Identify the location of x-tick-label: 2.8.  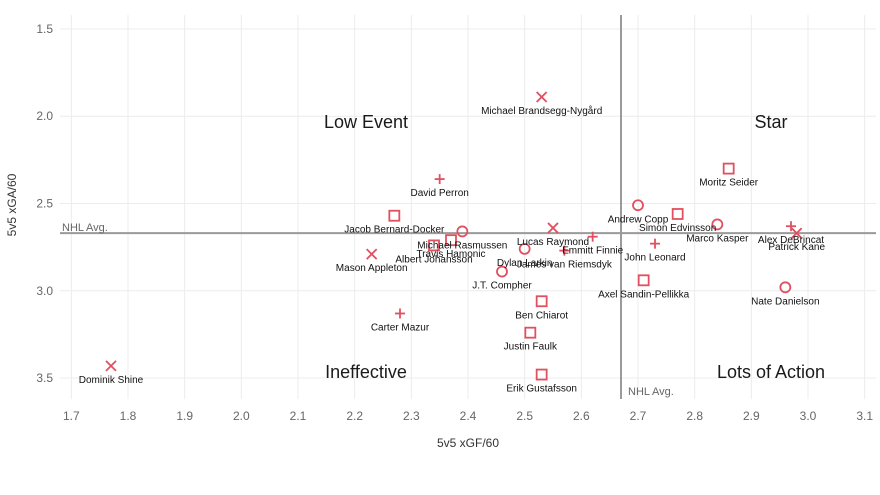
(694, 416).